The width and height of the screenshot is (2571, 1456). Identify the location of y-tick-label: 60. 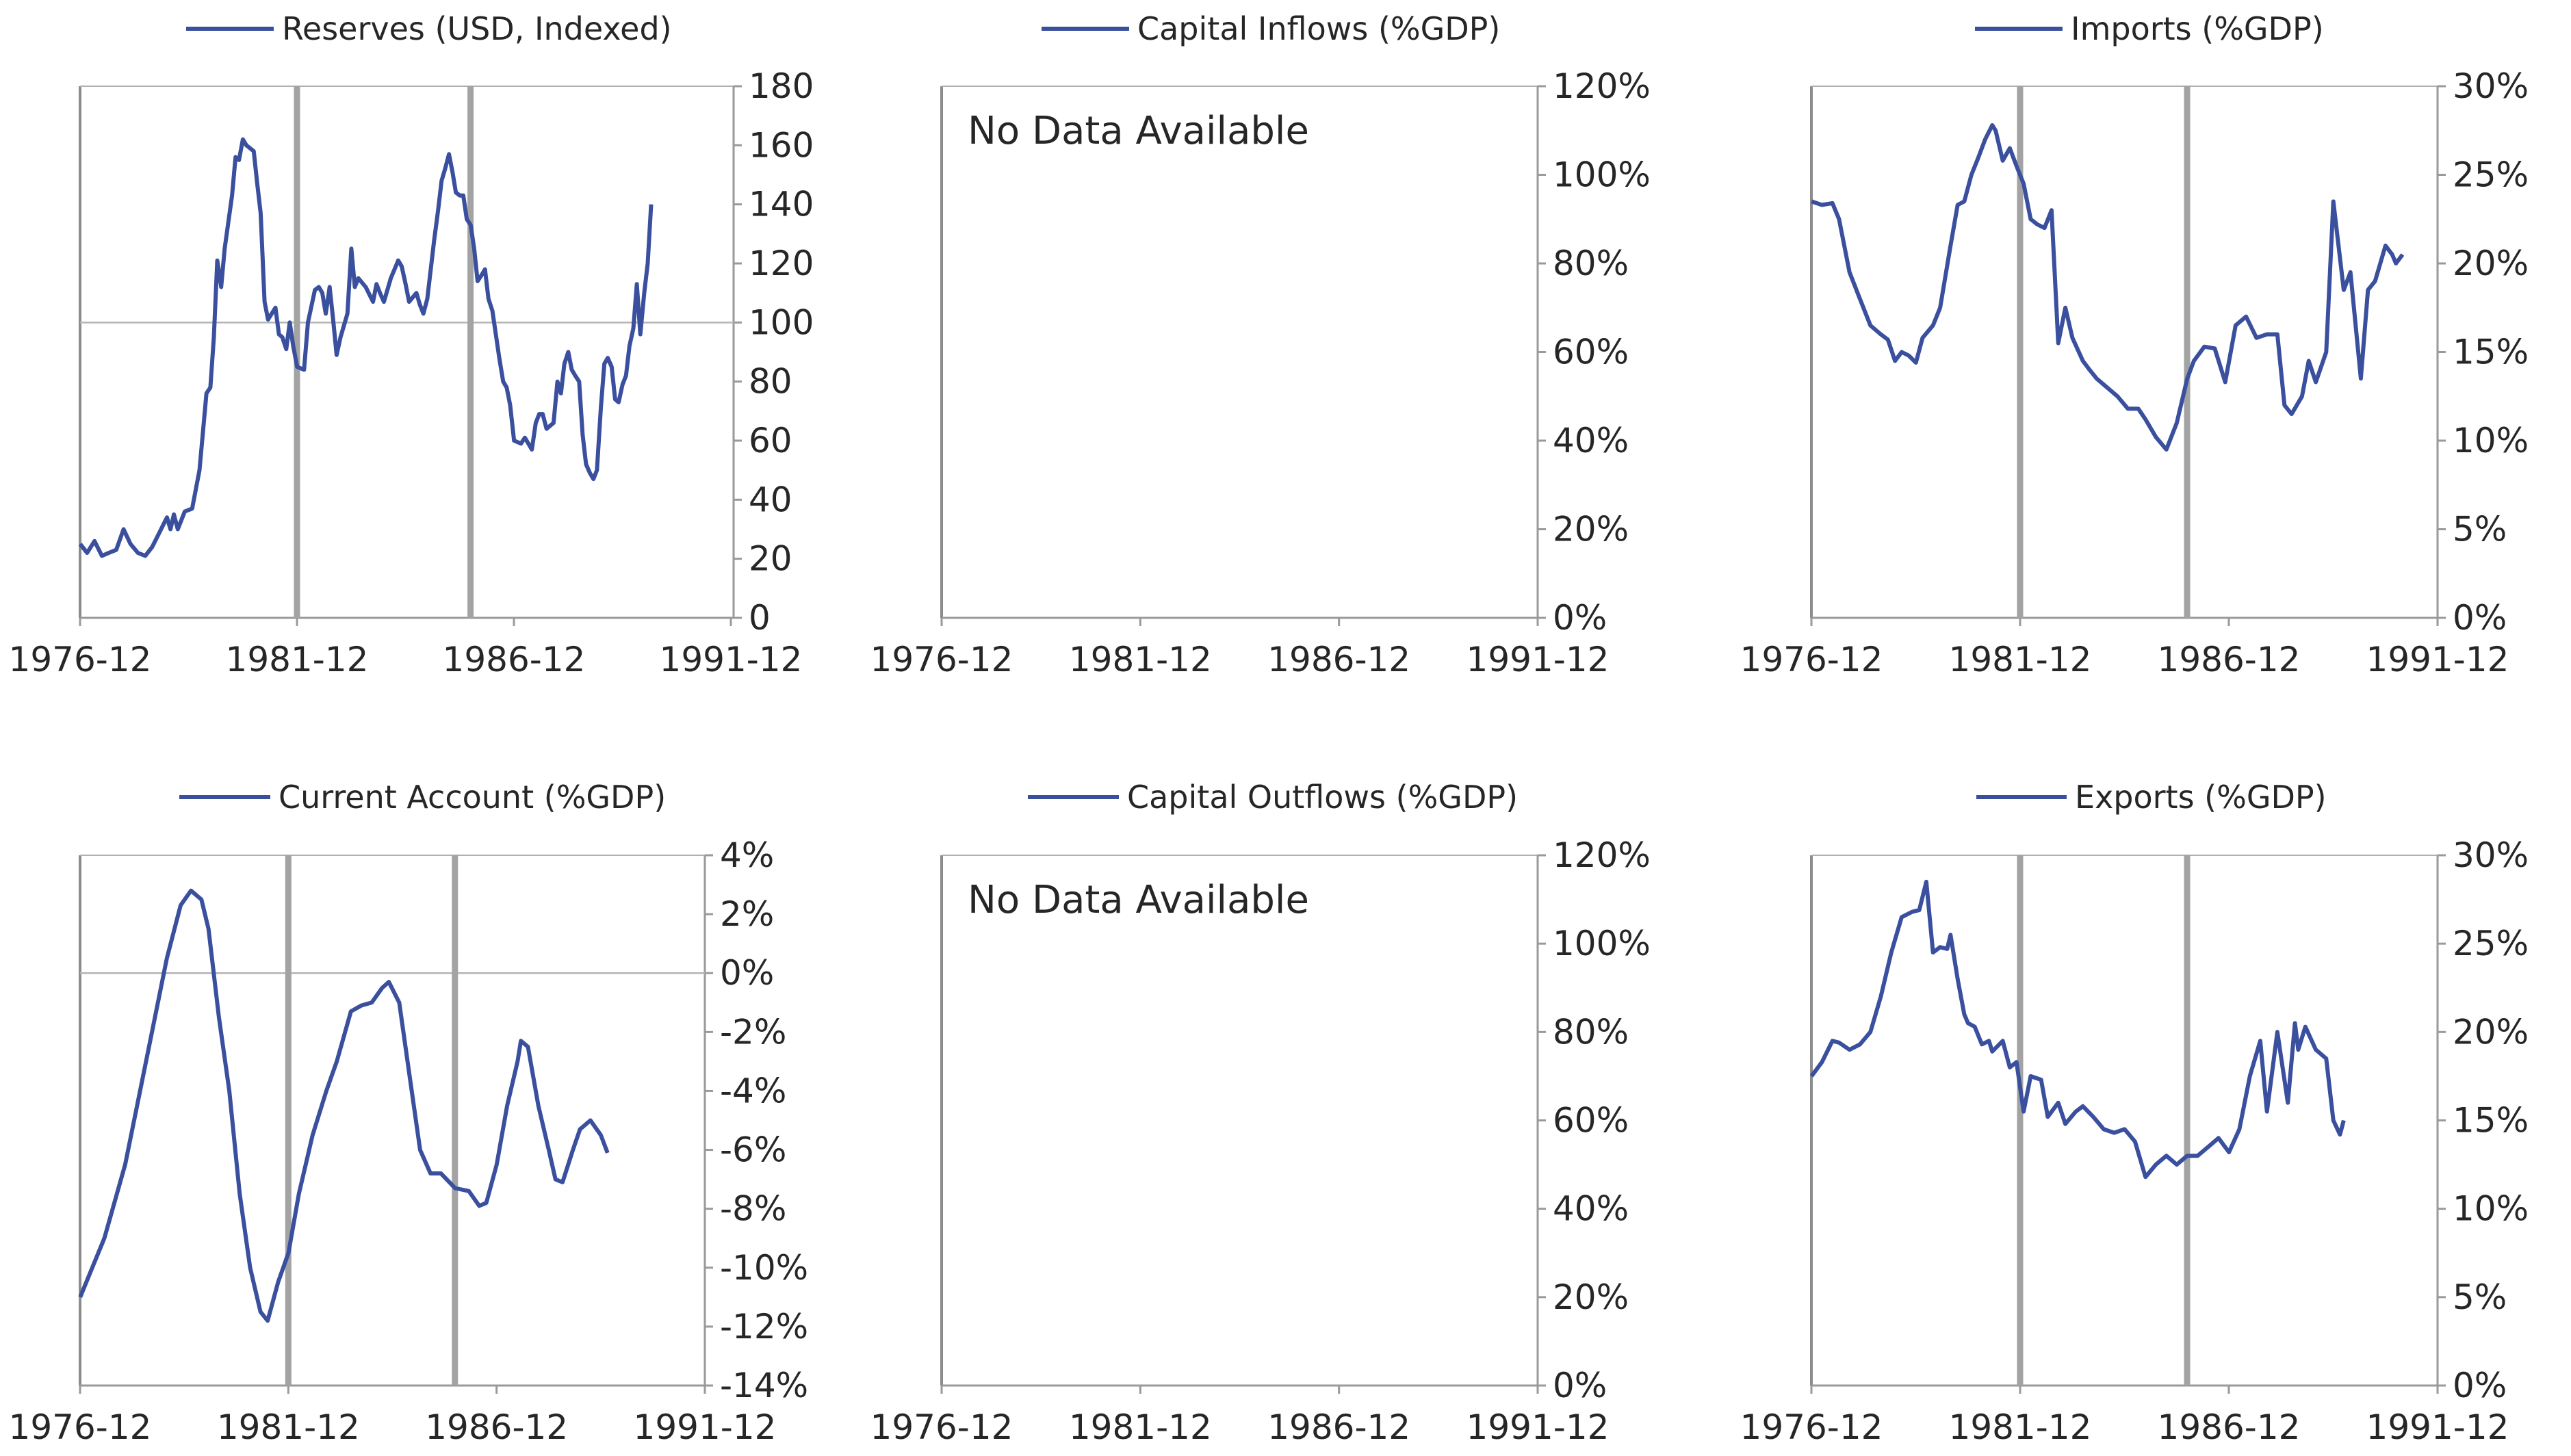
(770, 440).